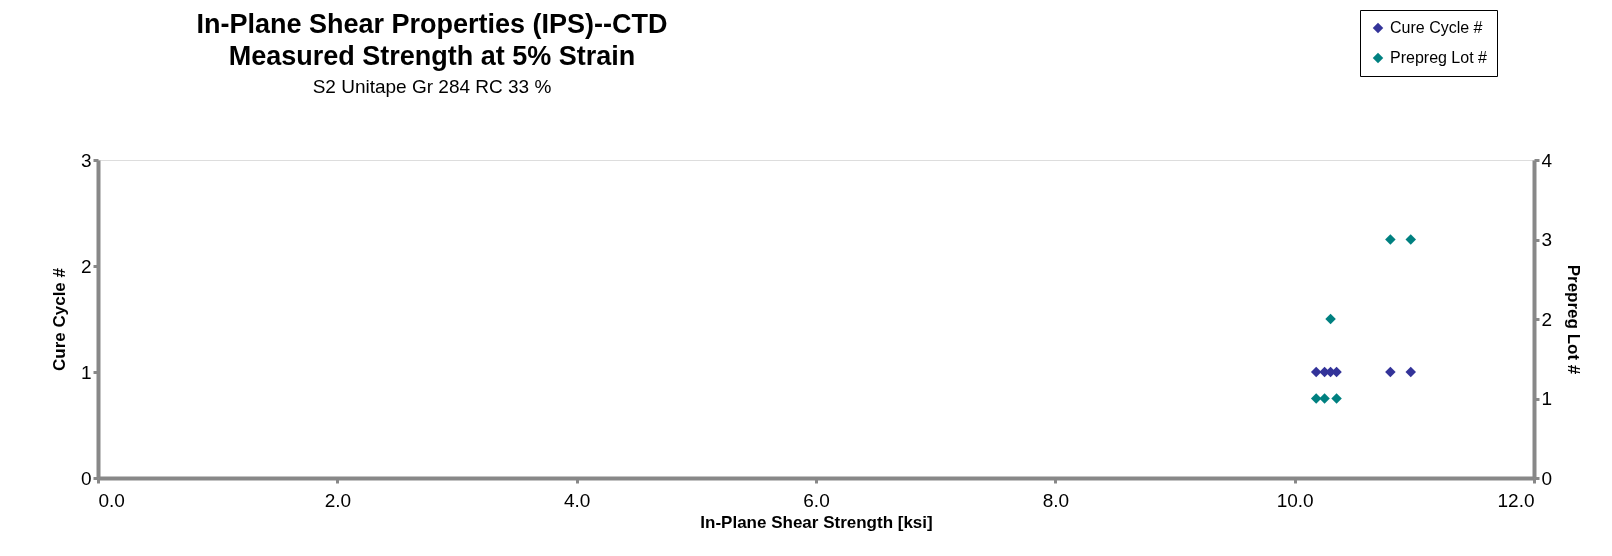  What do you see at coordinates (432, 56) in the screenshot?
I see `text: Measured Strength at 5% Strain` at bounding box center [432, 56].